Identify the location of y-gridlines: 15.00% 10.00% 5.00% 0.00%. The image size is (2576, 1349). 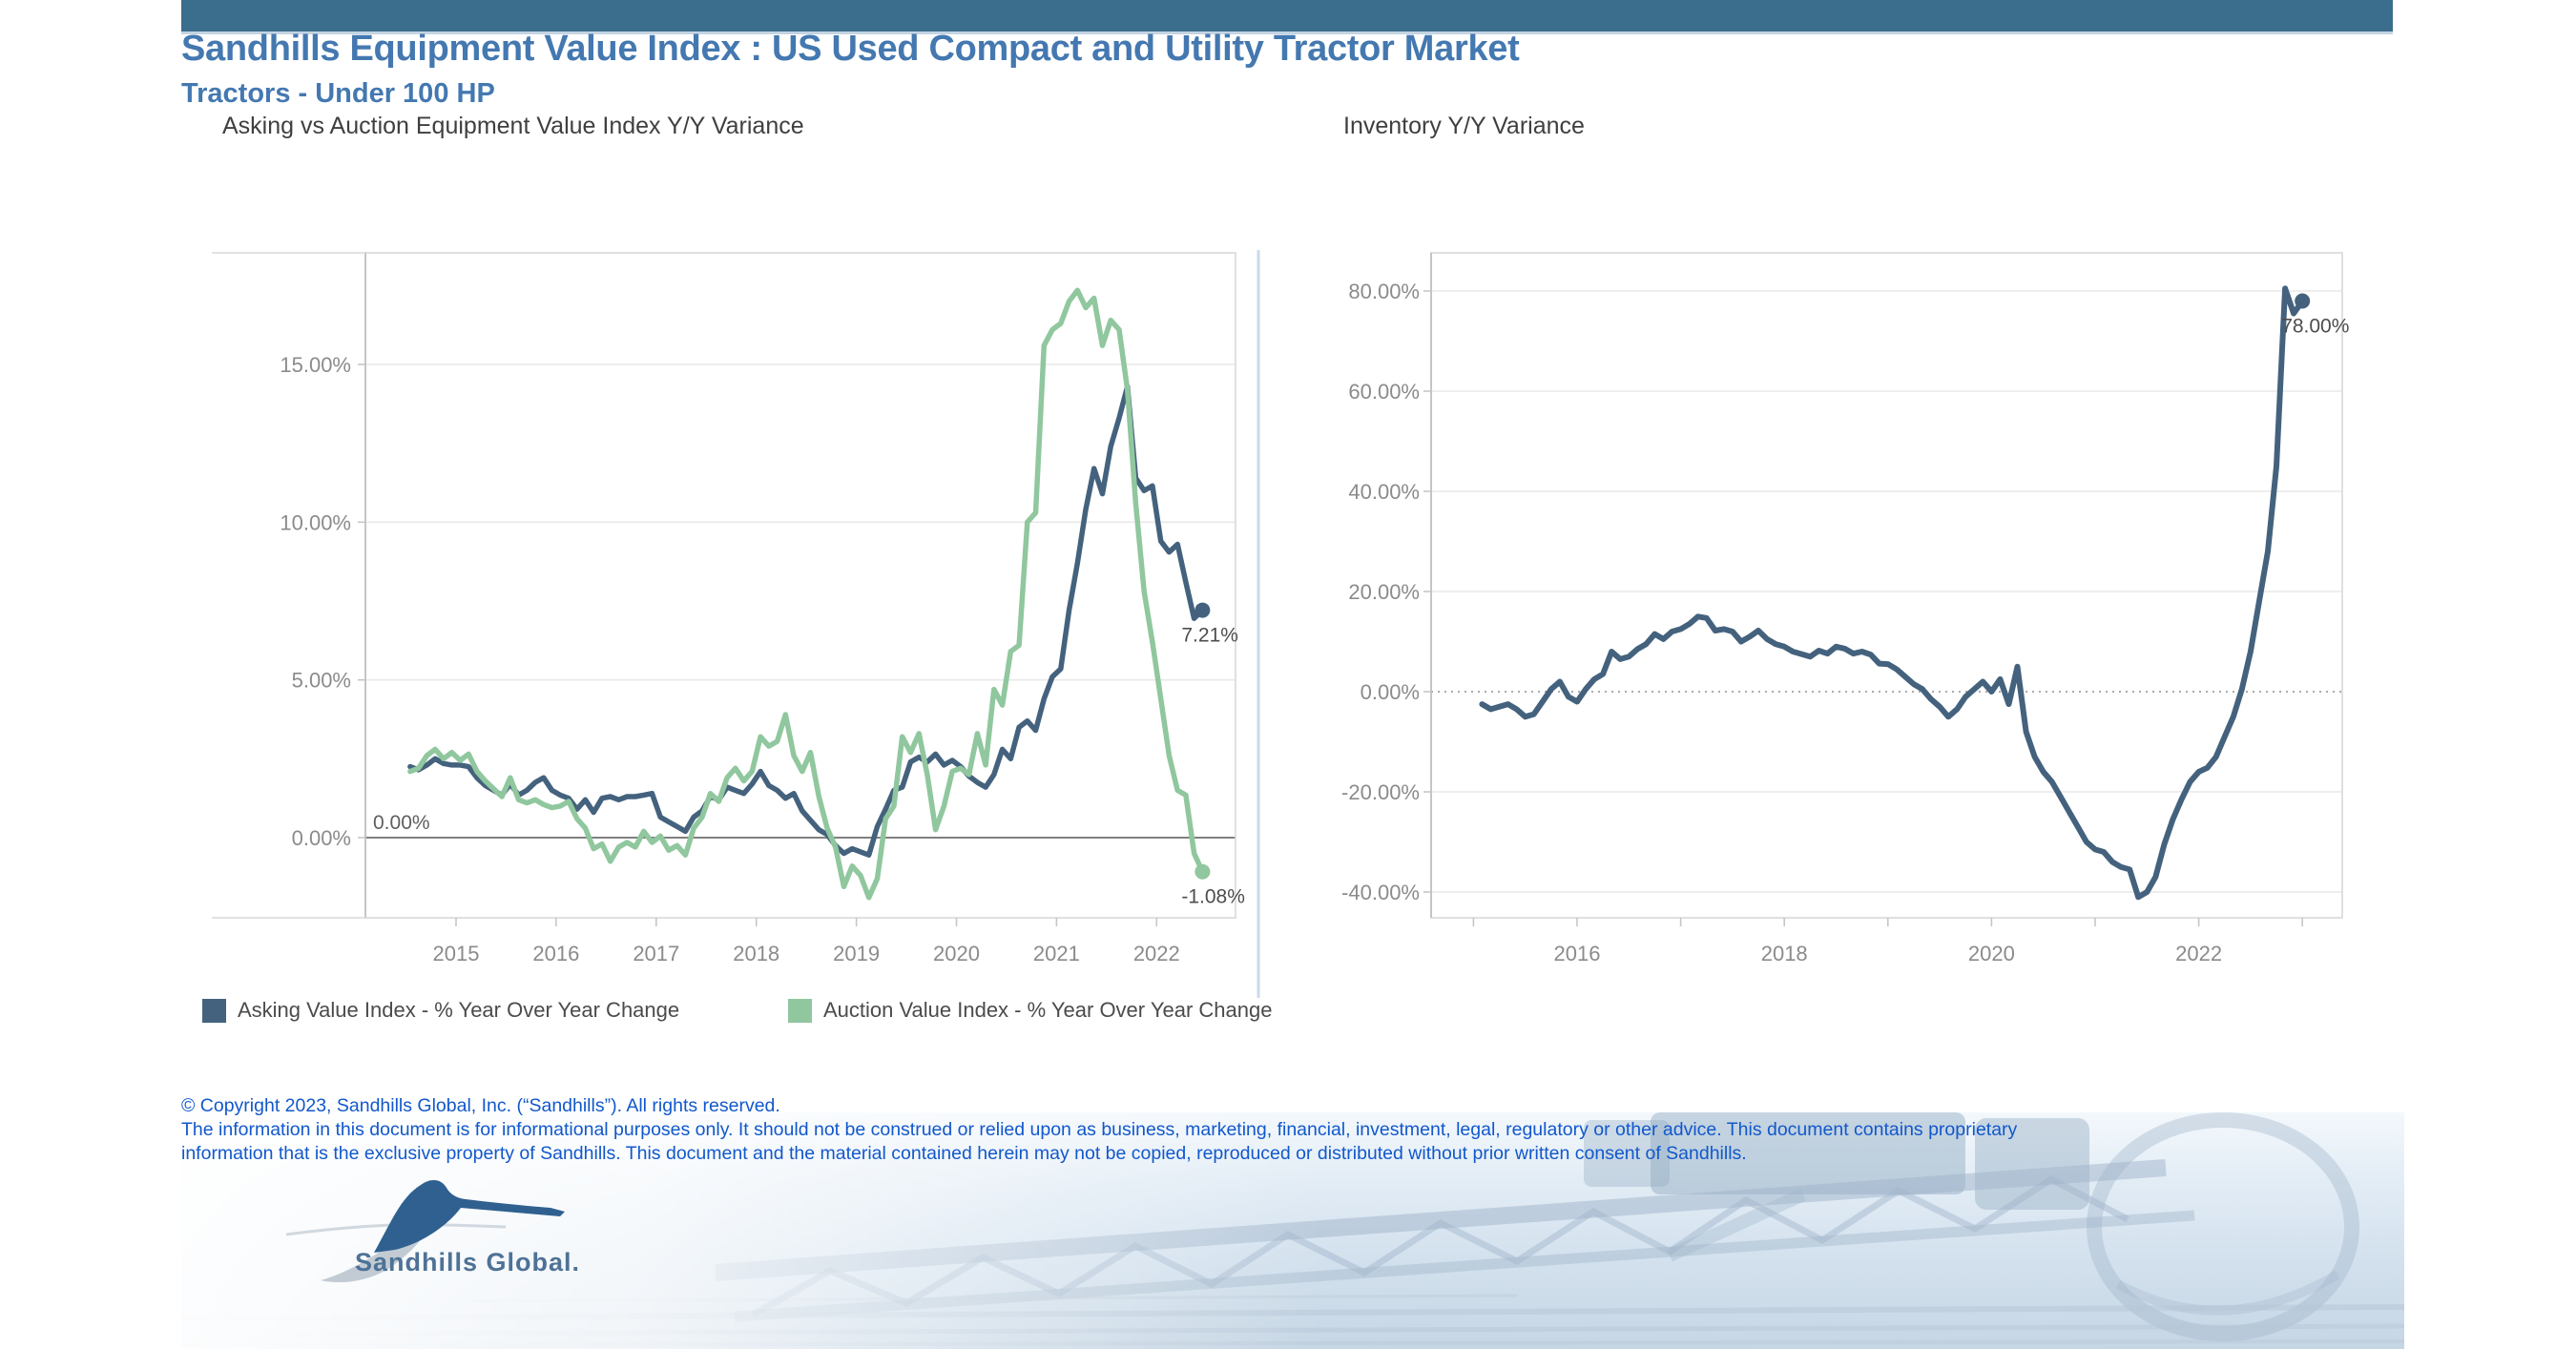
(758, 601).